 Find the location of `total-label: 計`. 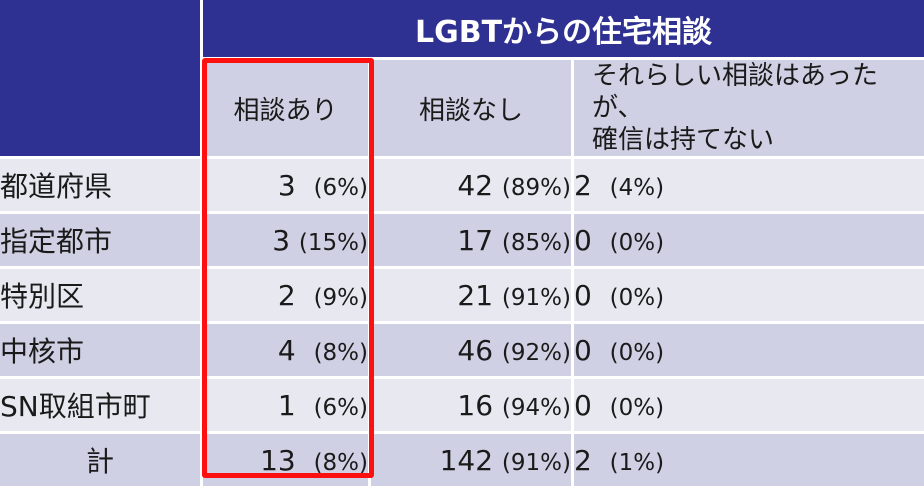

total-label: 計 is located at coordinates (101, 461).